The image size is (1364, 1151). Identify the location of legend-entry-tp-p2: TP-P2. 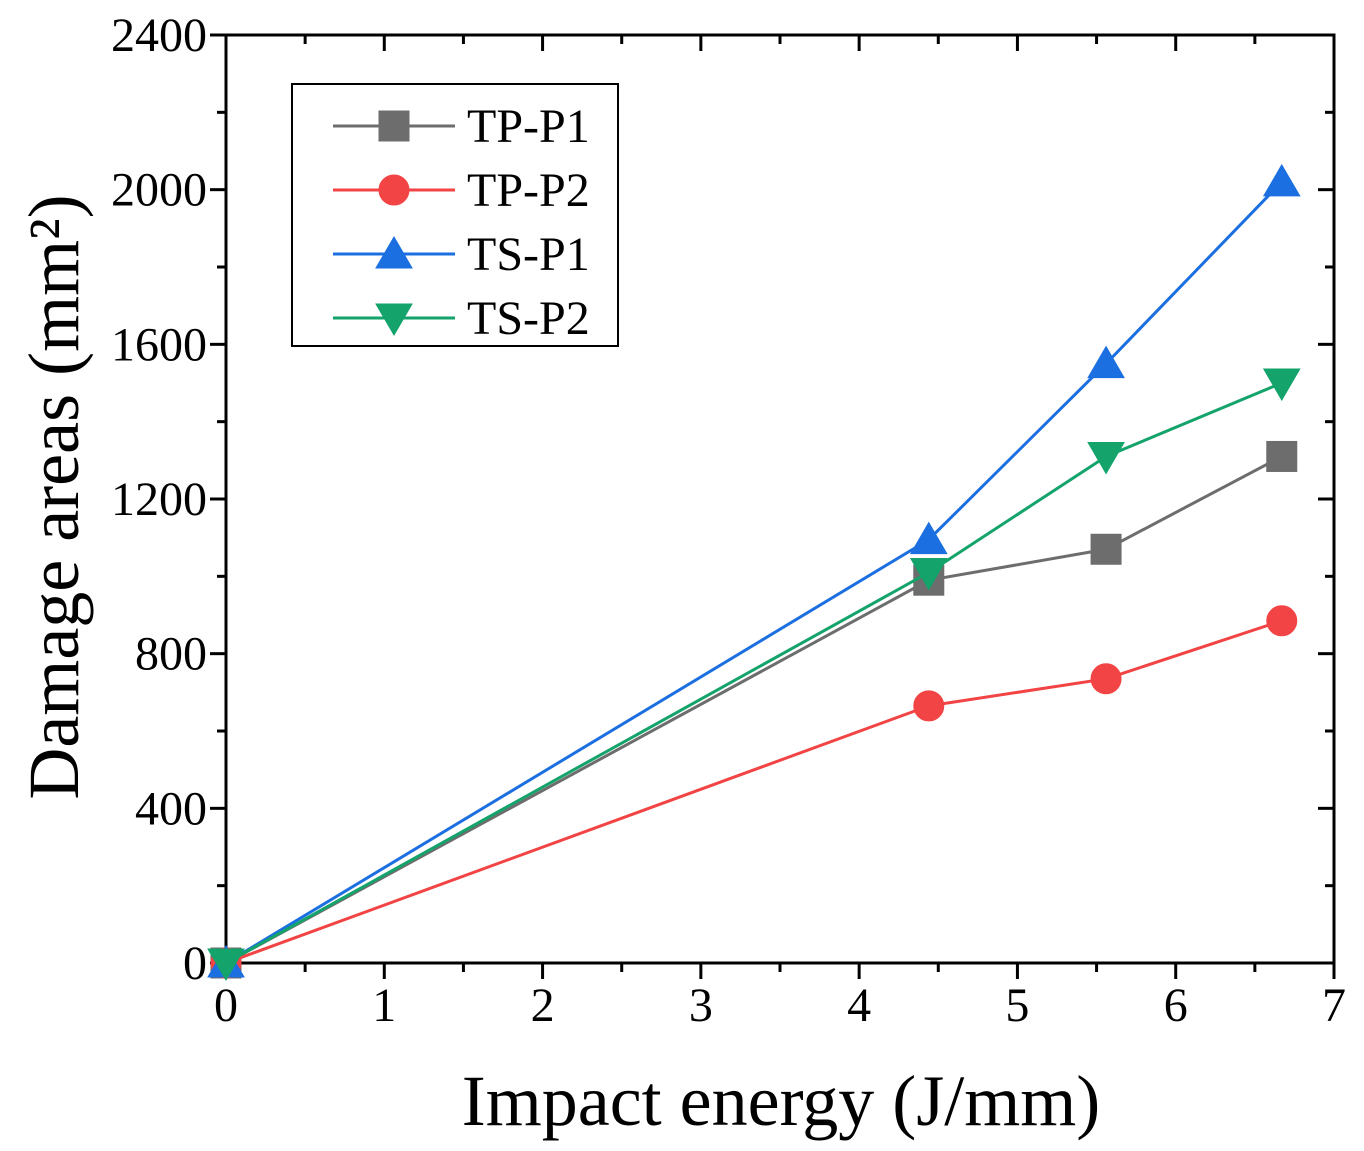
(461, 190).